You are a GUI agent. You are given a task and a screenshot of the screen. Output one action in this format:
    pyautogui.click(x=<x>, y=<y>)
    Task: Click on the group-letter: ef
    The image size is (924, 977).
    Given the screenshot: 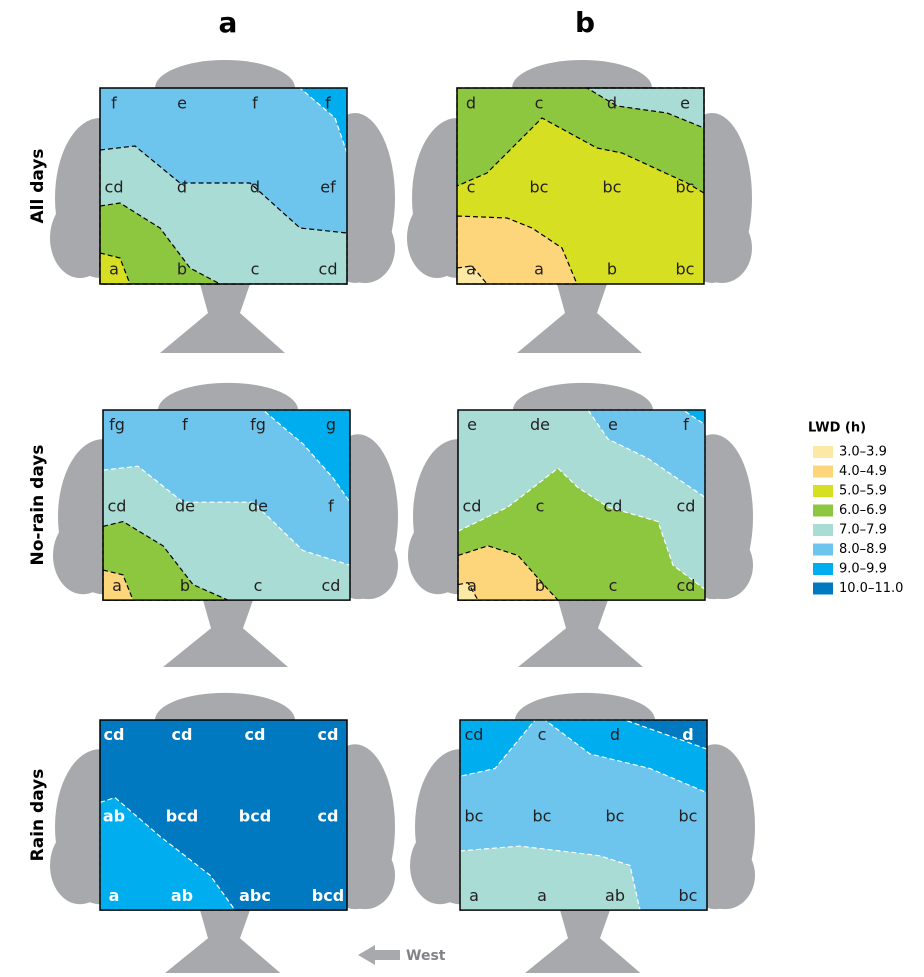 What is the action you would take?
    pyautogui.click(x=328, y=187)
    